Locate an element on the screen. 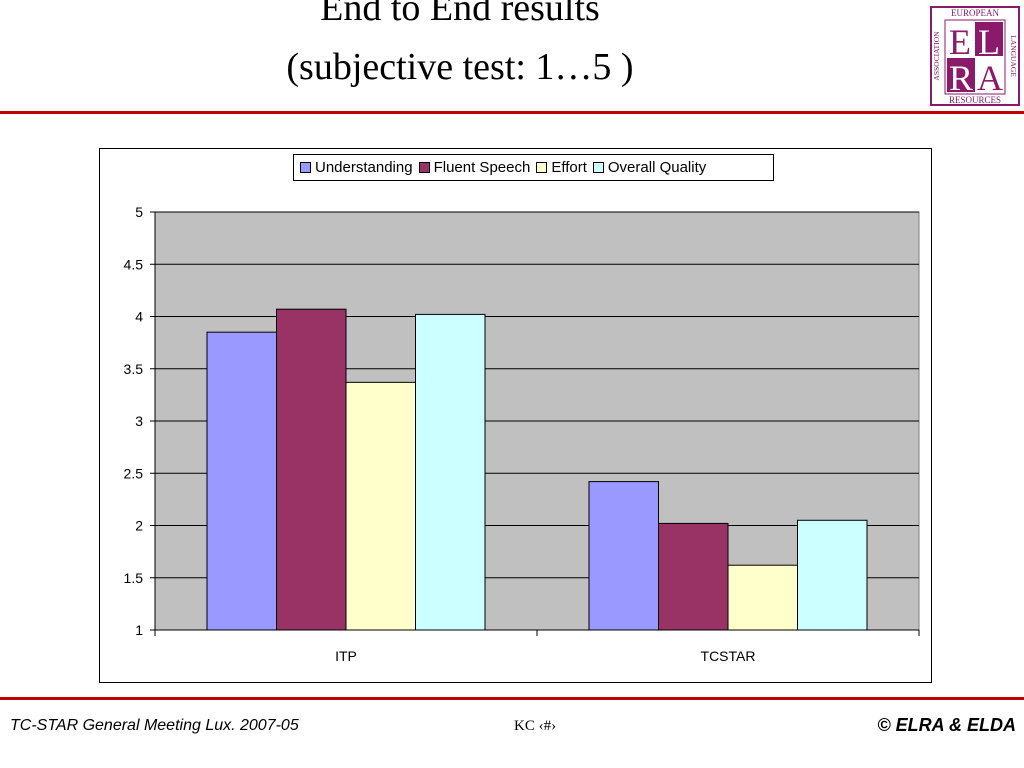 The height and width of the screenshot is (768, 1024). legend-label-fluent-speech: Fluent Speech is located at coordinates (482, 167).